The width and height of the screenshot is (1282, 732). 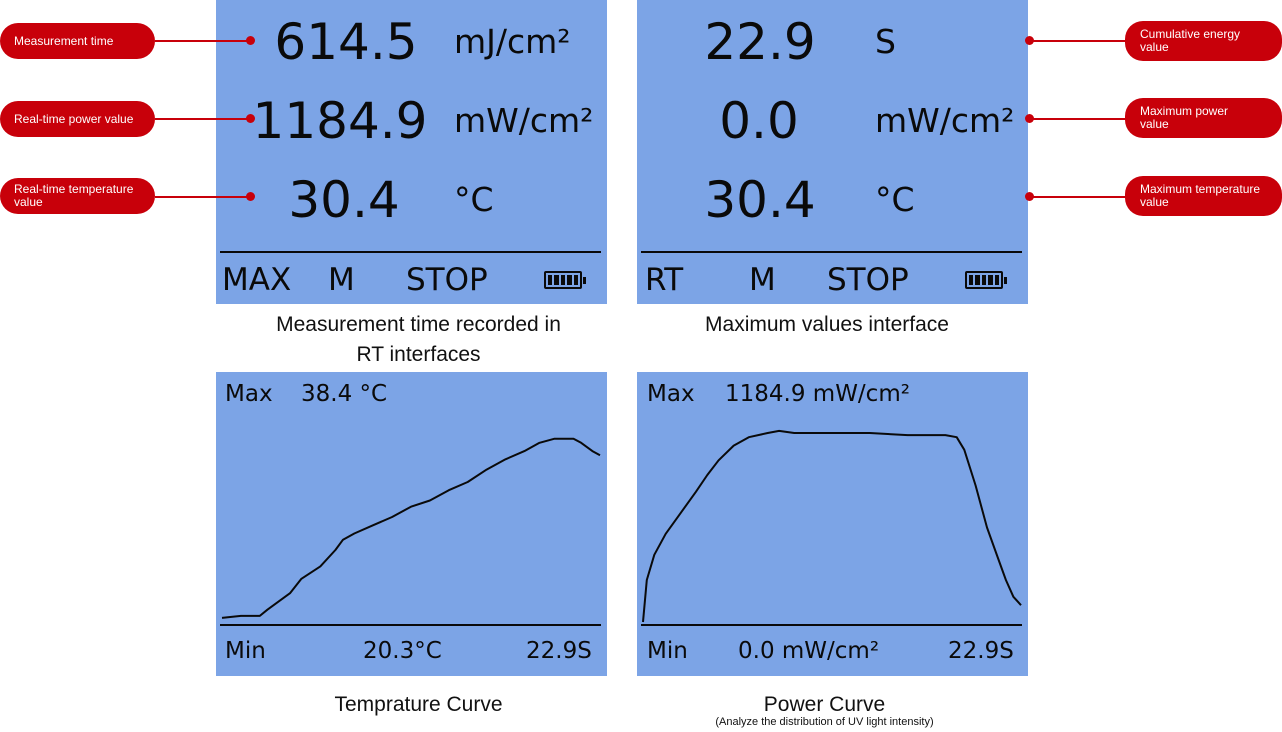 I want to click on max-screen: 22.9 S 0.0 mW/cm² 30.4 °C RT M STOP, so click(x=832, y=152).